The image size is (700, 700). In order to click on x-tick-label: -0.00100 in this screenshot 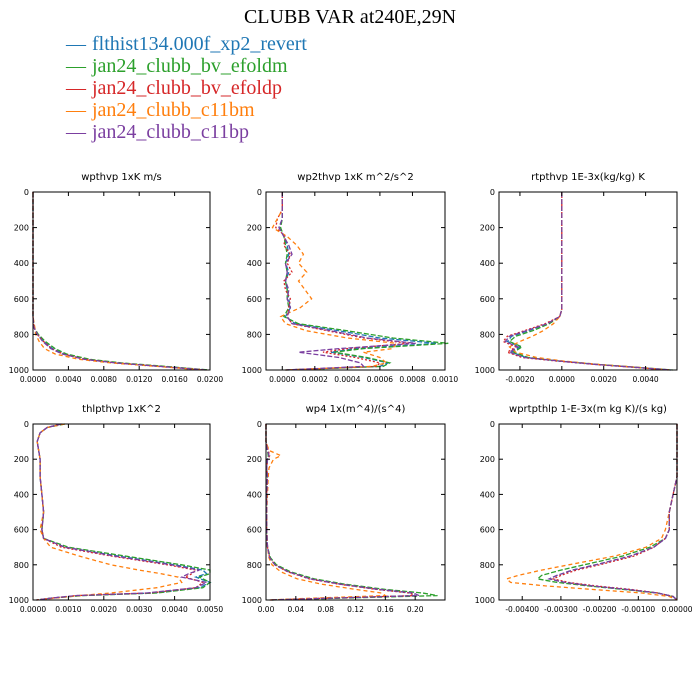, I will do `click(638, 609)`.